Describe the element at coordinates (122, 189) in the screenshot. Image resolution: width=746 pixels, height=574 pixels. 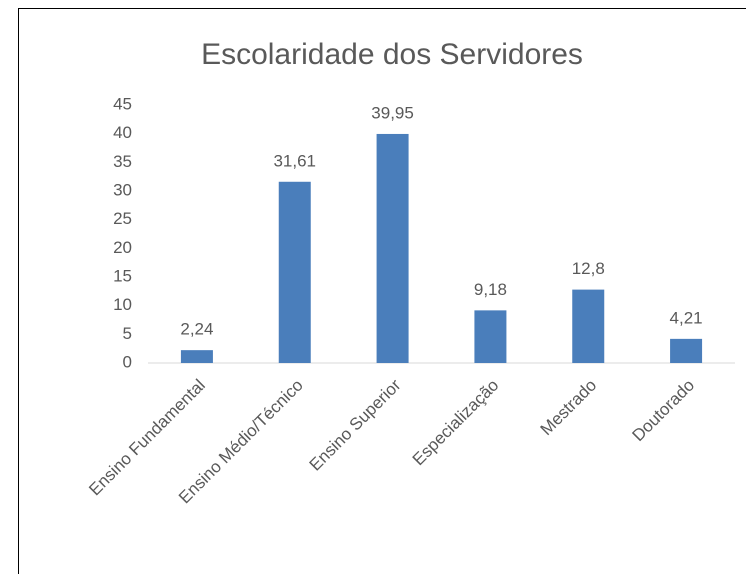
I see `y-tick-label: 30` at that location.